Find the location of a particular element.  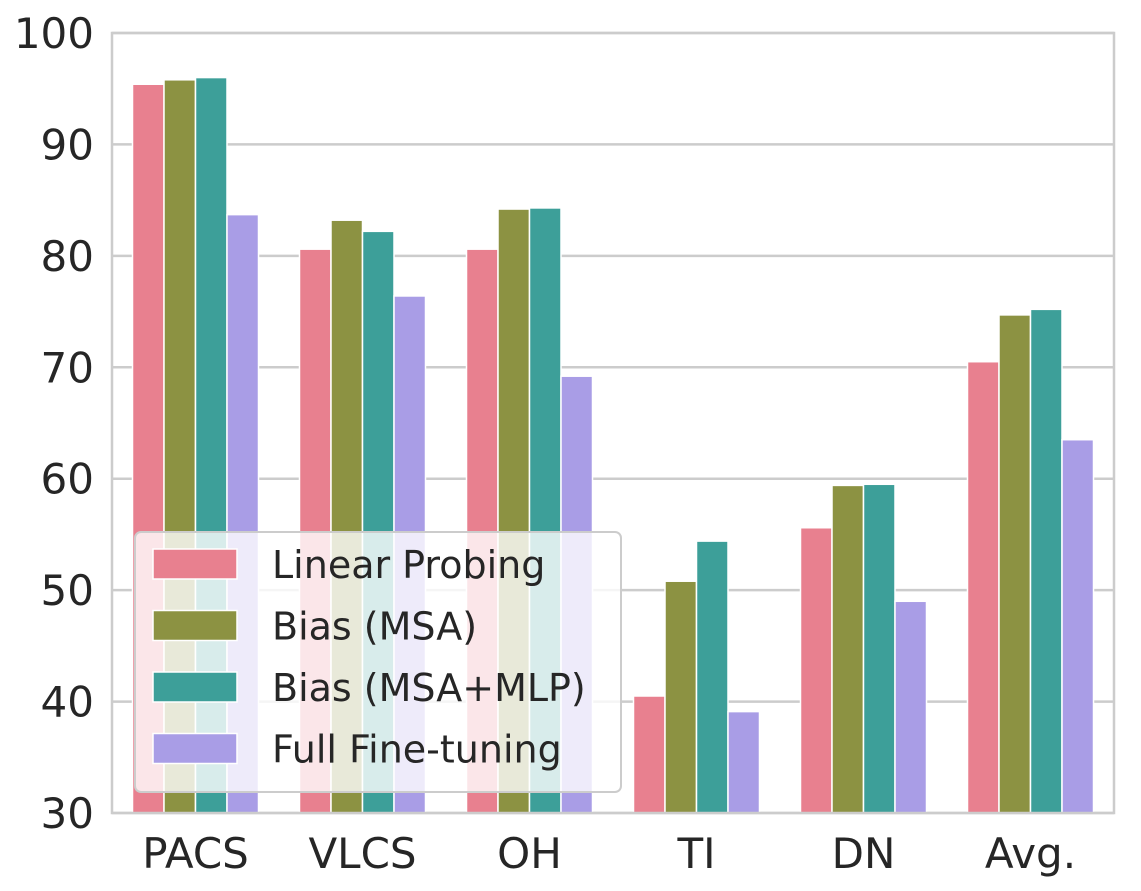

bar-bias-msa-mlp-dn is located at coordinates (879, 648).